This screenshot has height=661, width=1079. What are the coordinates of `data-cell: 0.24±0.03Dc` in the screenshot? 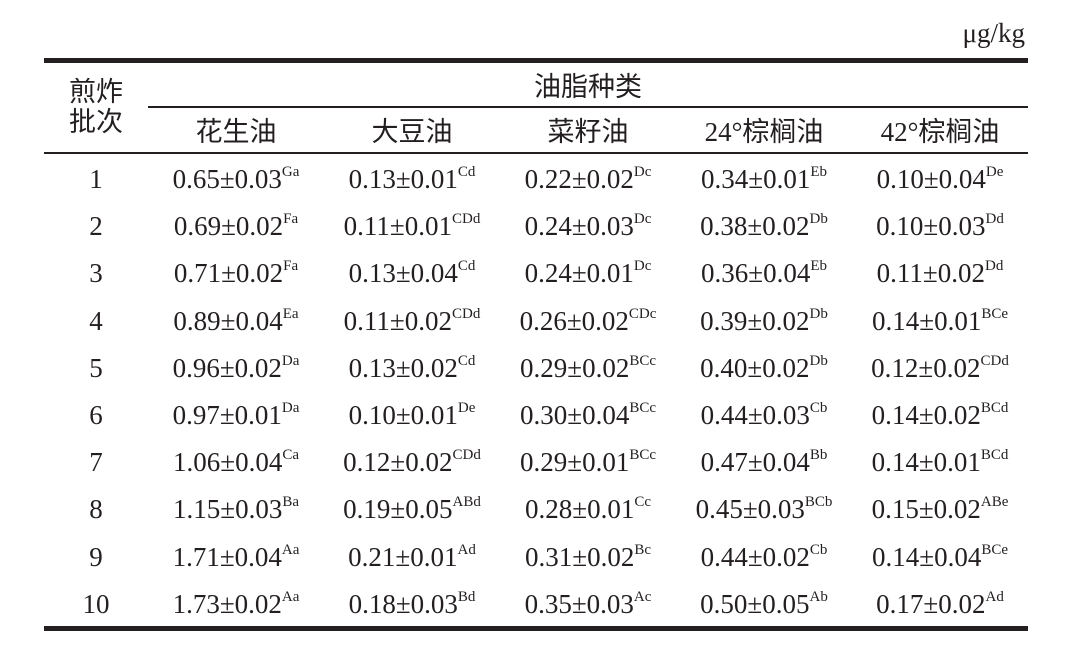 It's located at (588, 226).